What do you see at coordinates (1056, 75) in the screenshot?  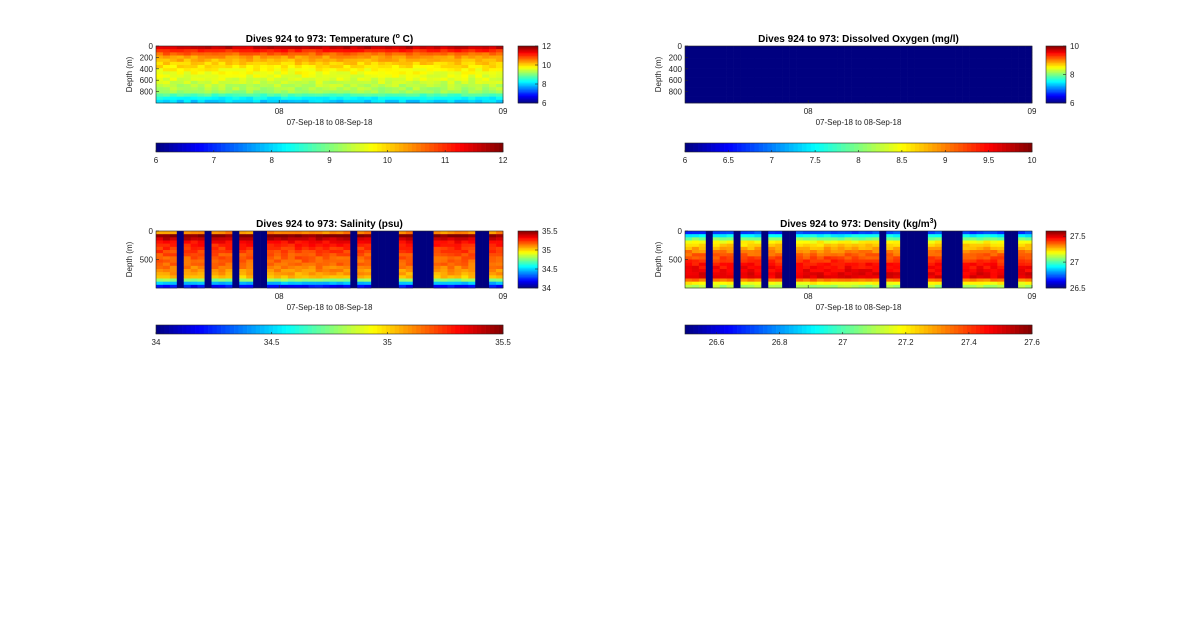 I see `side-colorbar-segment` at bounding box center [1056, 75].